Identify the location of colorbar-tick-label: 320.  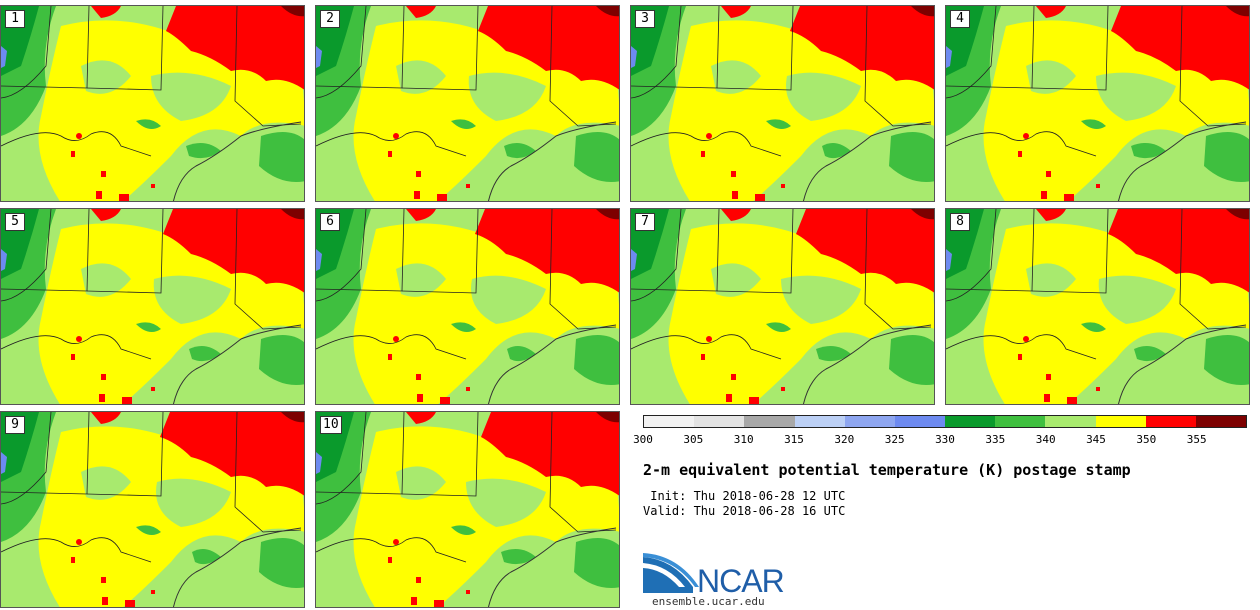
(844, 439).